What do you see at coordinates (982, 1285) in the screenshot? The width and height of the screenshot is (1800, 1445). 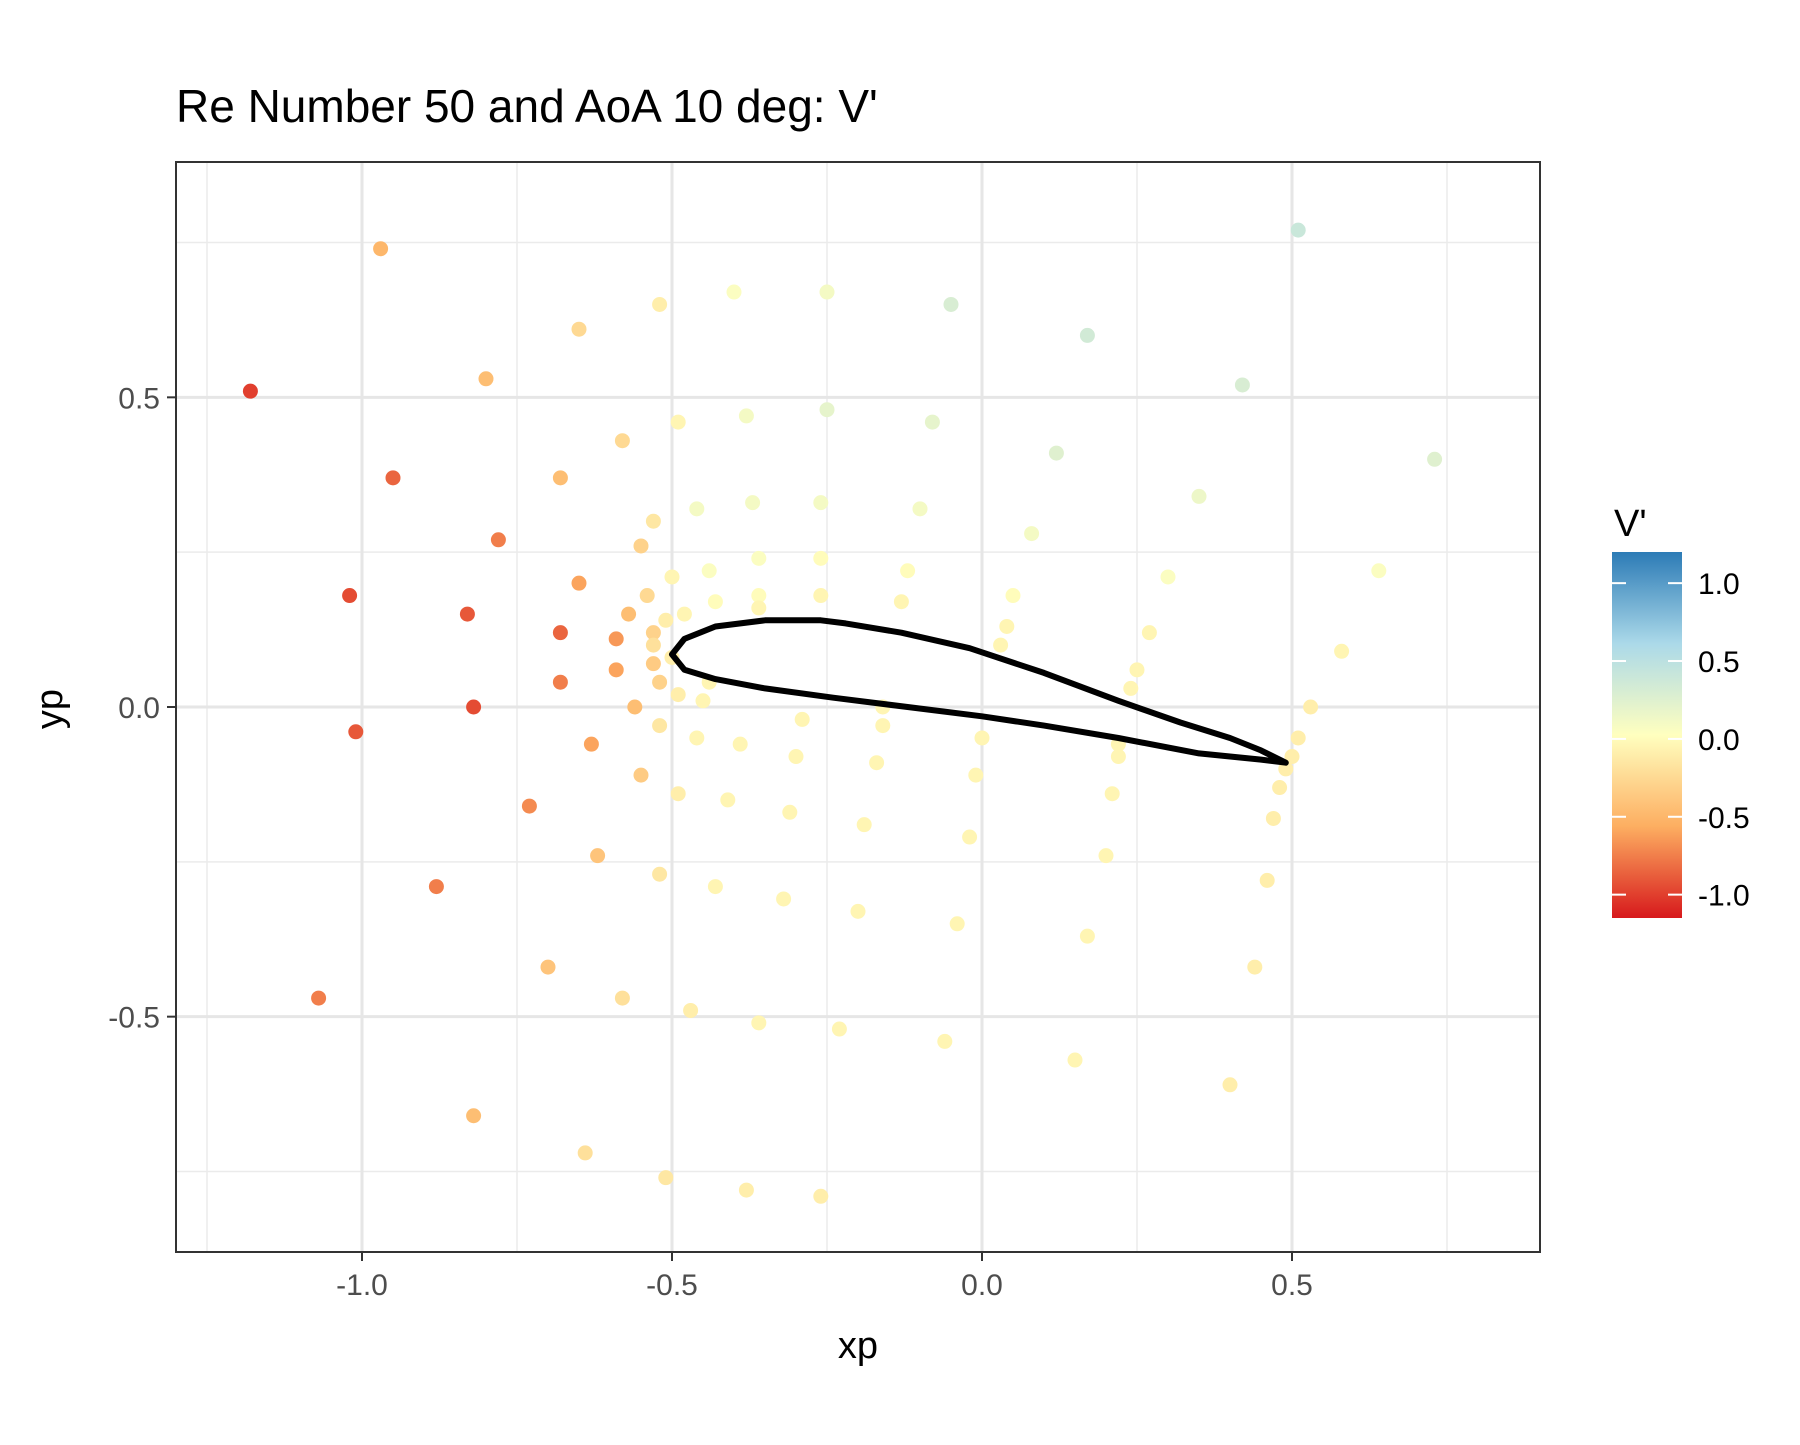 I see `x-tick-label: 0.0` at bounding box center [982, 1285].